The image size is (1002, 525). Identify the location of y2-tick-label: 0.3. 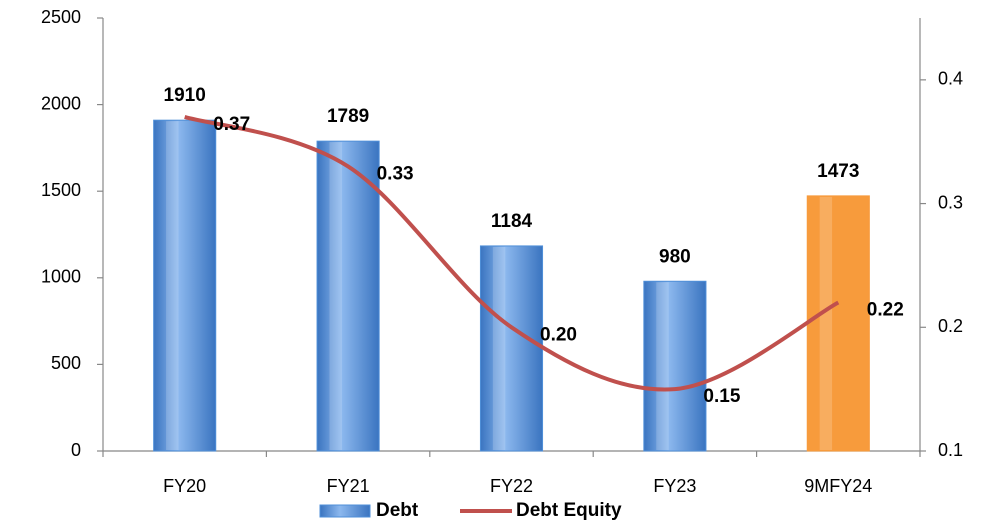
(950, 202).